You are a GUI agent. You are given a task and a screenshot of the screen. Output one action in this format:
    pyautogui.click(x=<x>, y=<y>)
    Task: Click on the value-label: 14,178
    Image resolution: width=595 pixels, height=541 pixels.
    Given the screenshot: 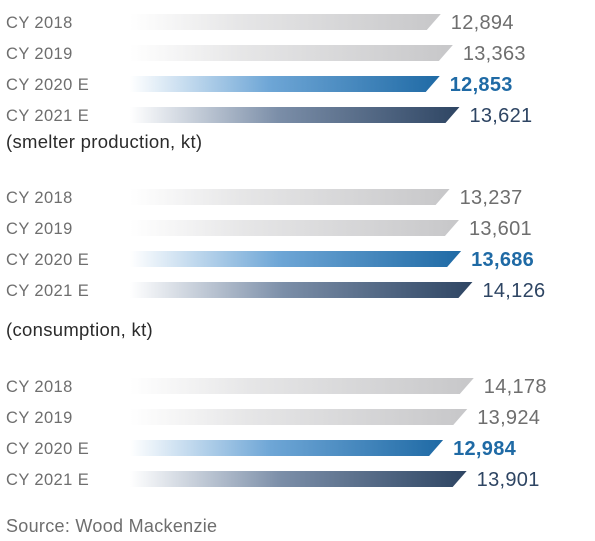 What is the action you would take?
    pyautogui.click(x=515, y=387)
    